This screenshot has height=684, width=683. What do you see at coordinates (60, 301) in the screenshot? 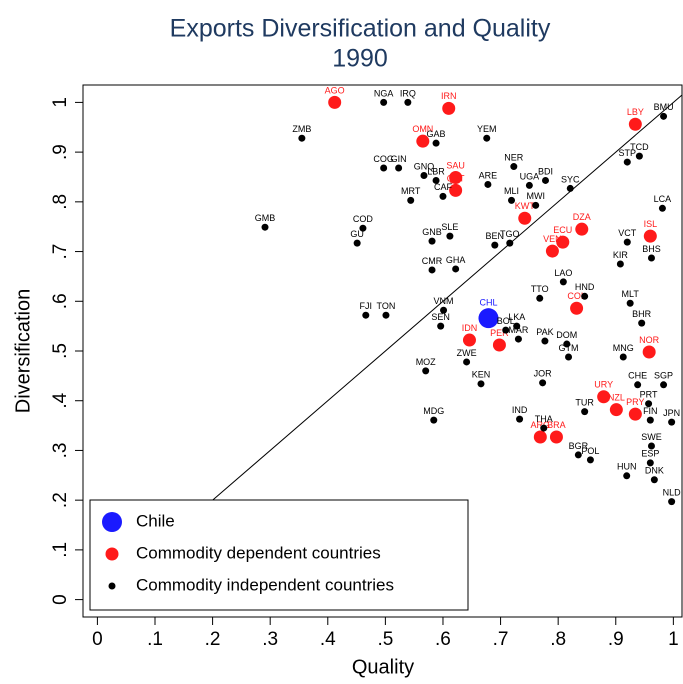
I see `y-tick-label: .6` at bounding box center [60, 301].